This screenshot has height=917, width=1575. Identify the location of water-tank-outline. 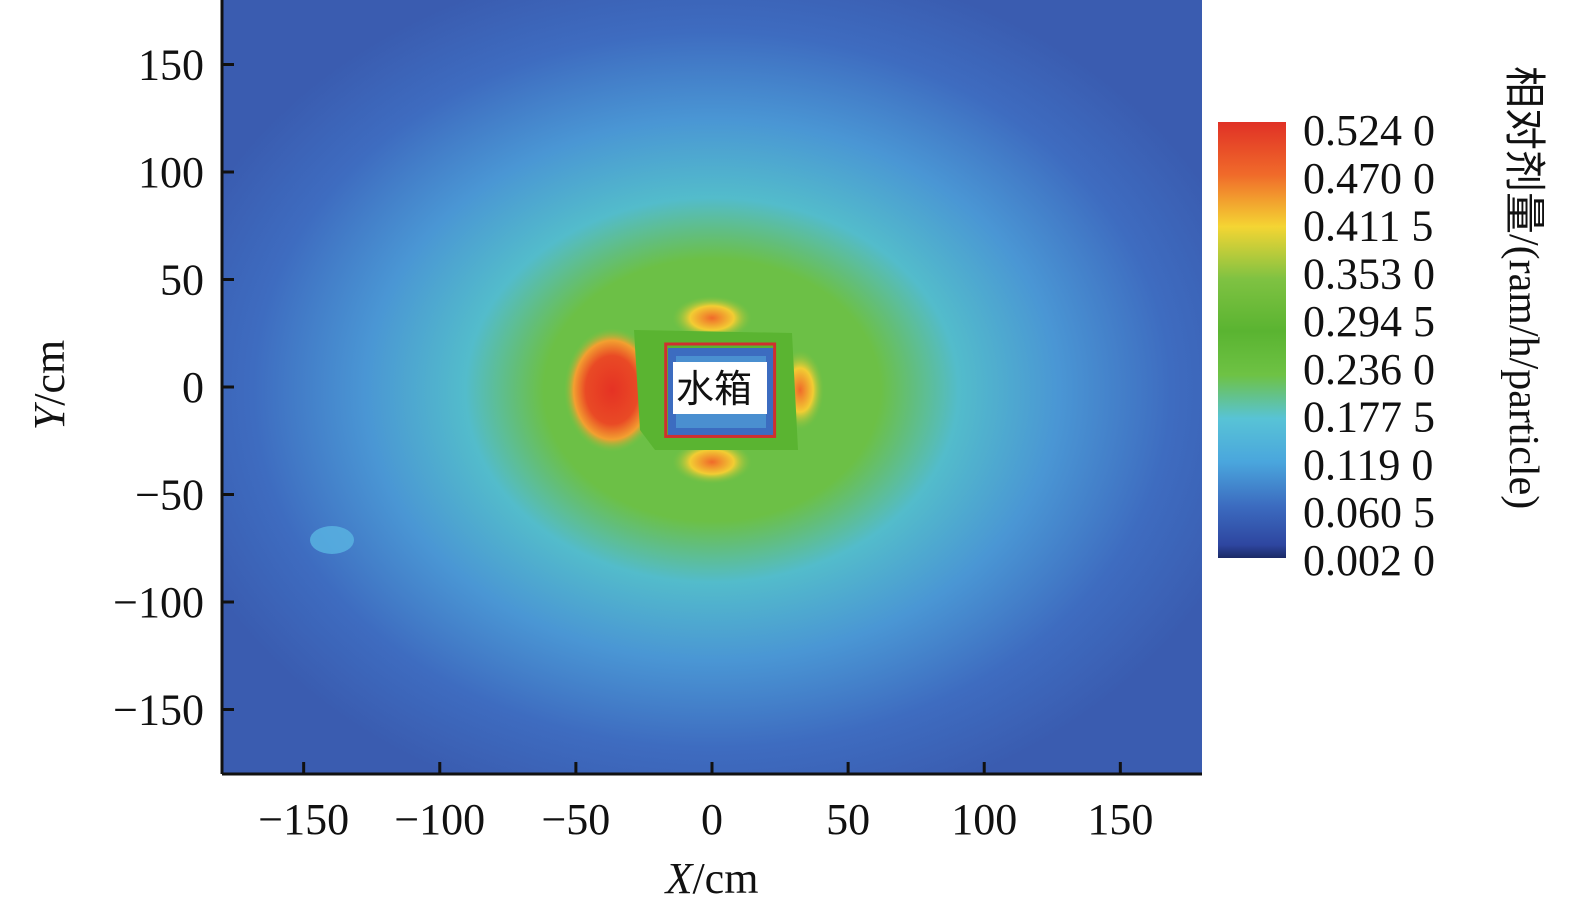
(720, 390).